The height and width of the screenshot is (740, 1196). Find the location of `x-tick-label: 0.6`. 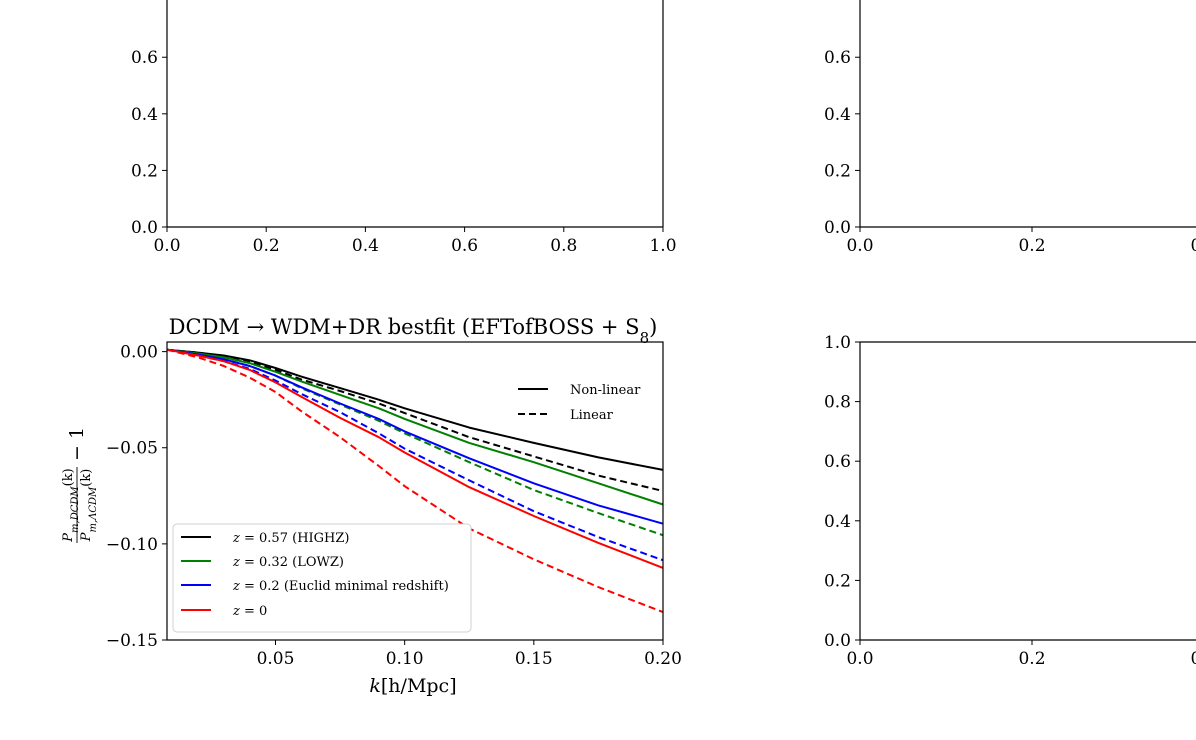

x-tick-label: 0.6 is located at coordinates (464, 246).